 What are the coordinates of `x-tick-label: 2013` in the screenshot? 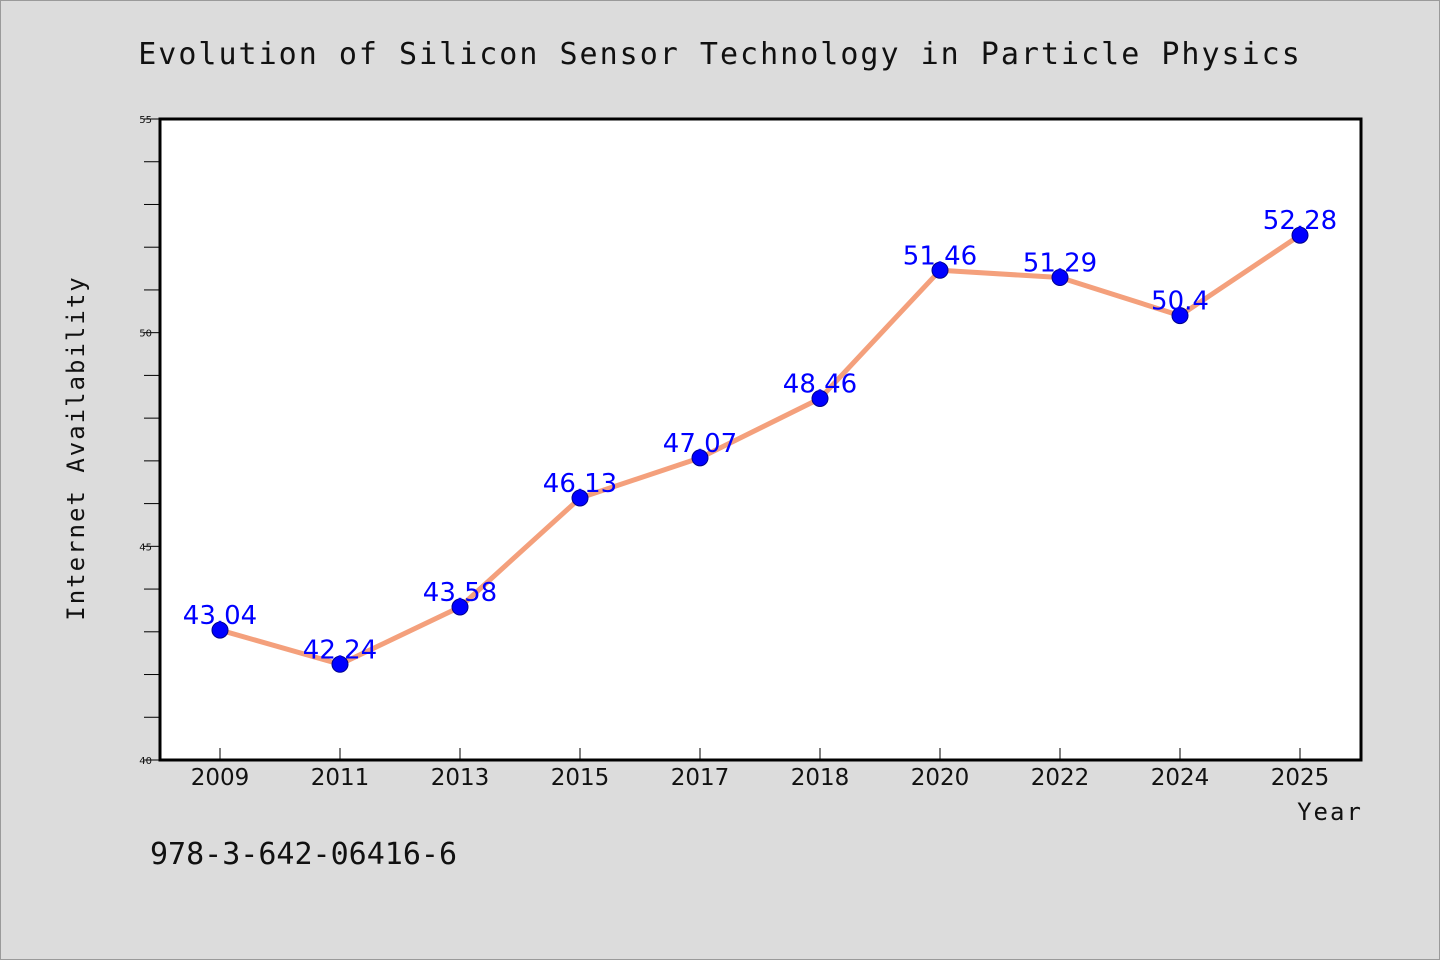 It's located at (460, 778).